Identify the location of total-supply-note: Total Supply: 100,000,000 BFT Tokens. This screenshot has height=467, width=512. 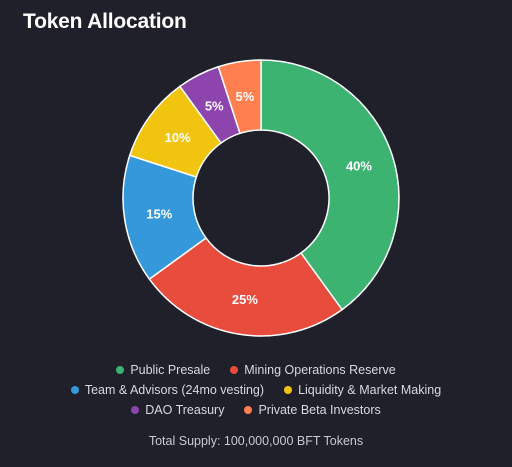
(256, 441).